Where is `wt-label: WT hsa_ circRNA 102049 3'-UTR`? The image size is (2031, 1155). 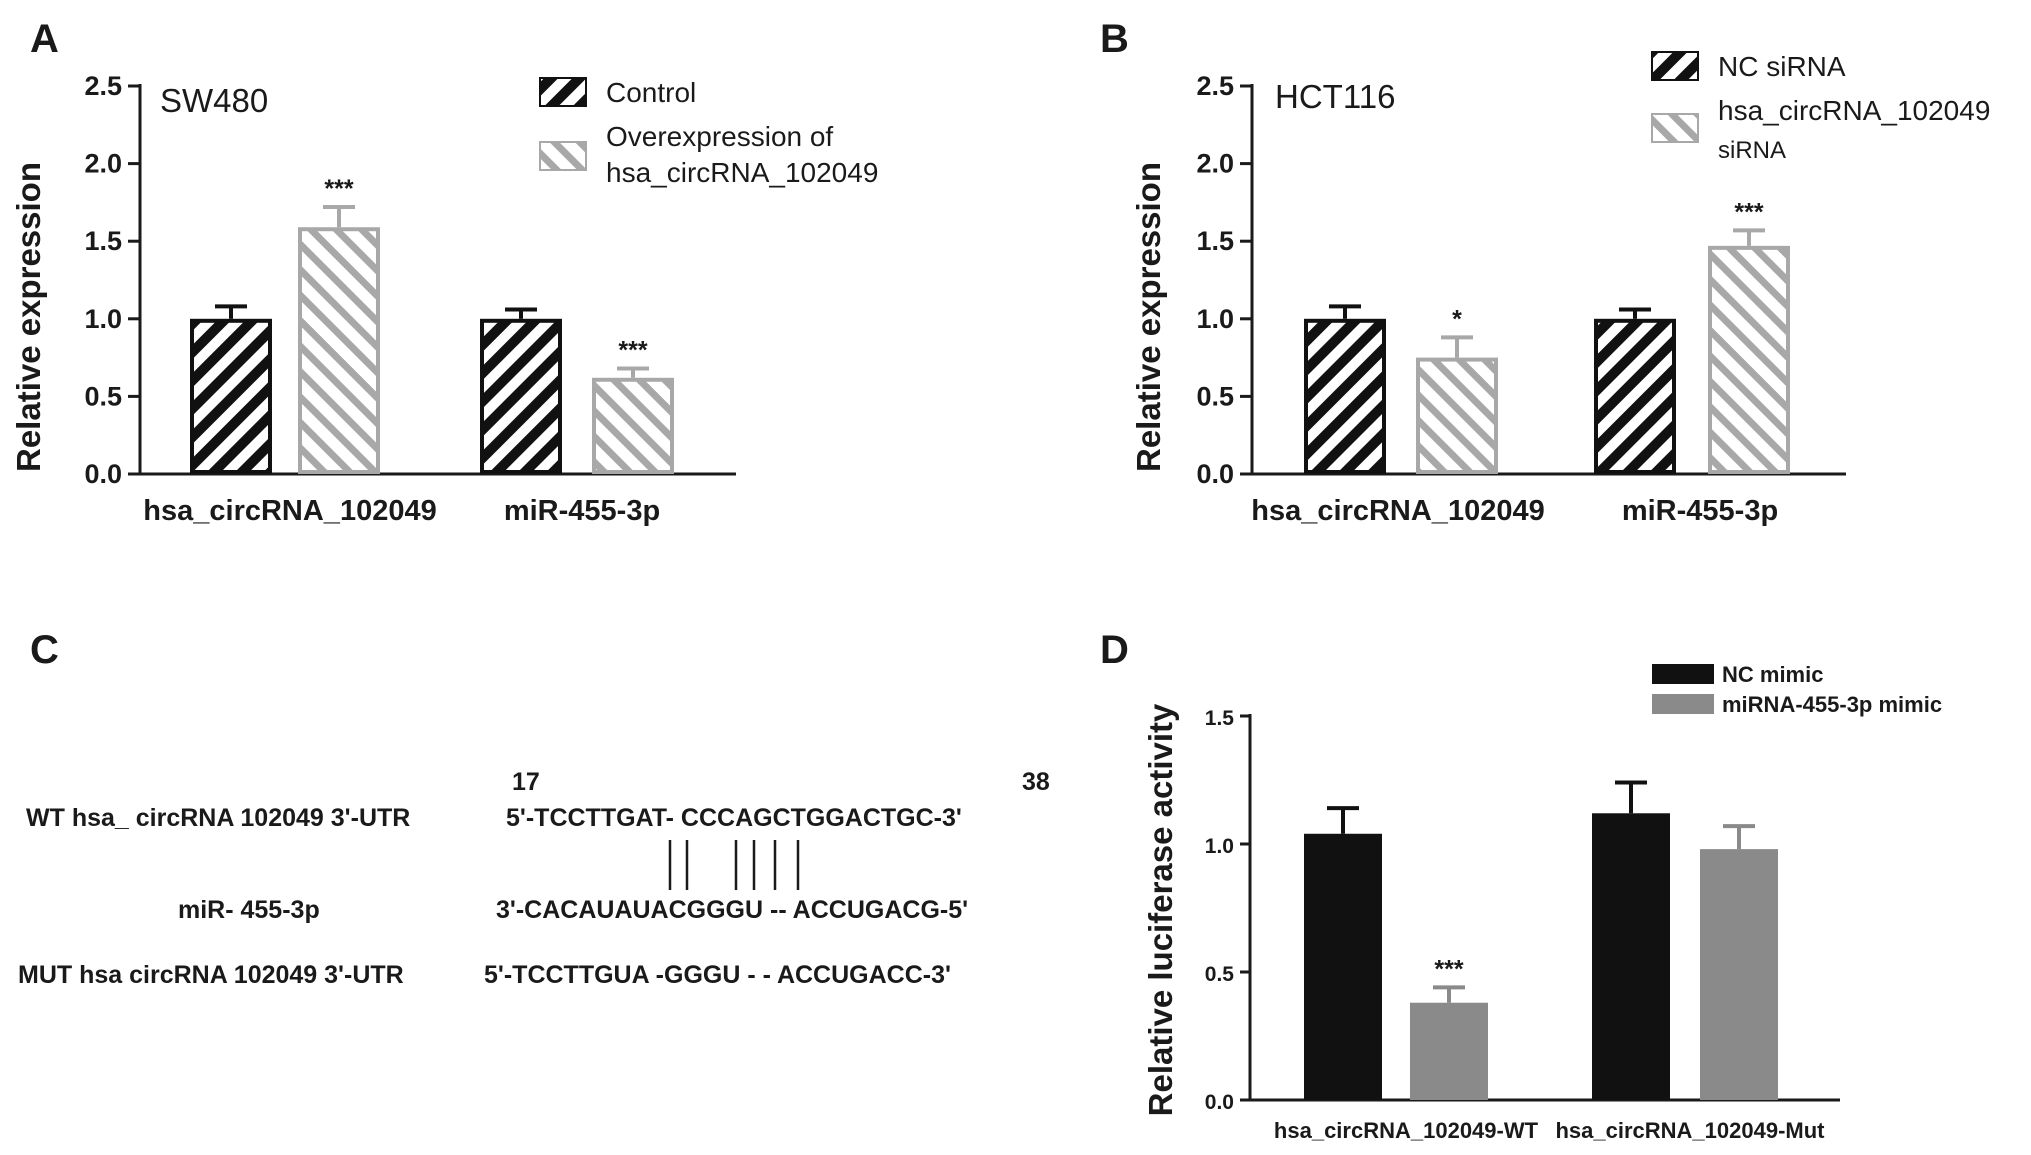
wt-label: WT hsa_ circRNA 102049 3'-UTR is located at coordinates (218, 818).